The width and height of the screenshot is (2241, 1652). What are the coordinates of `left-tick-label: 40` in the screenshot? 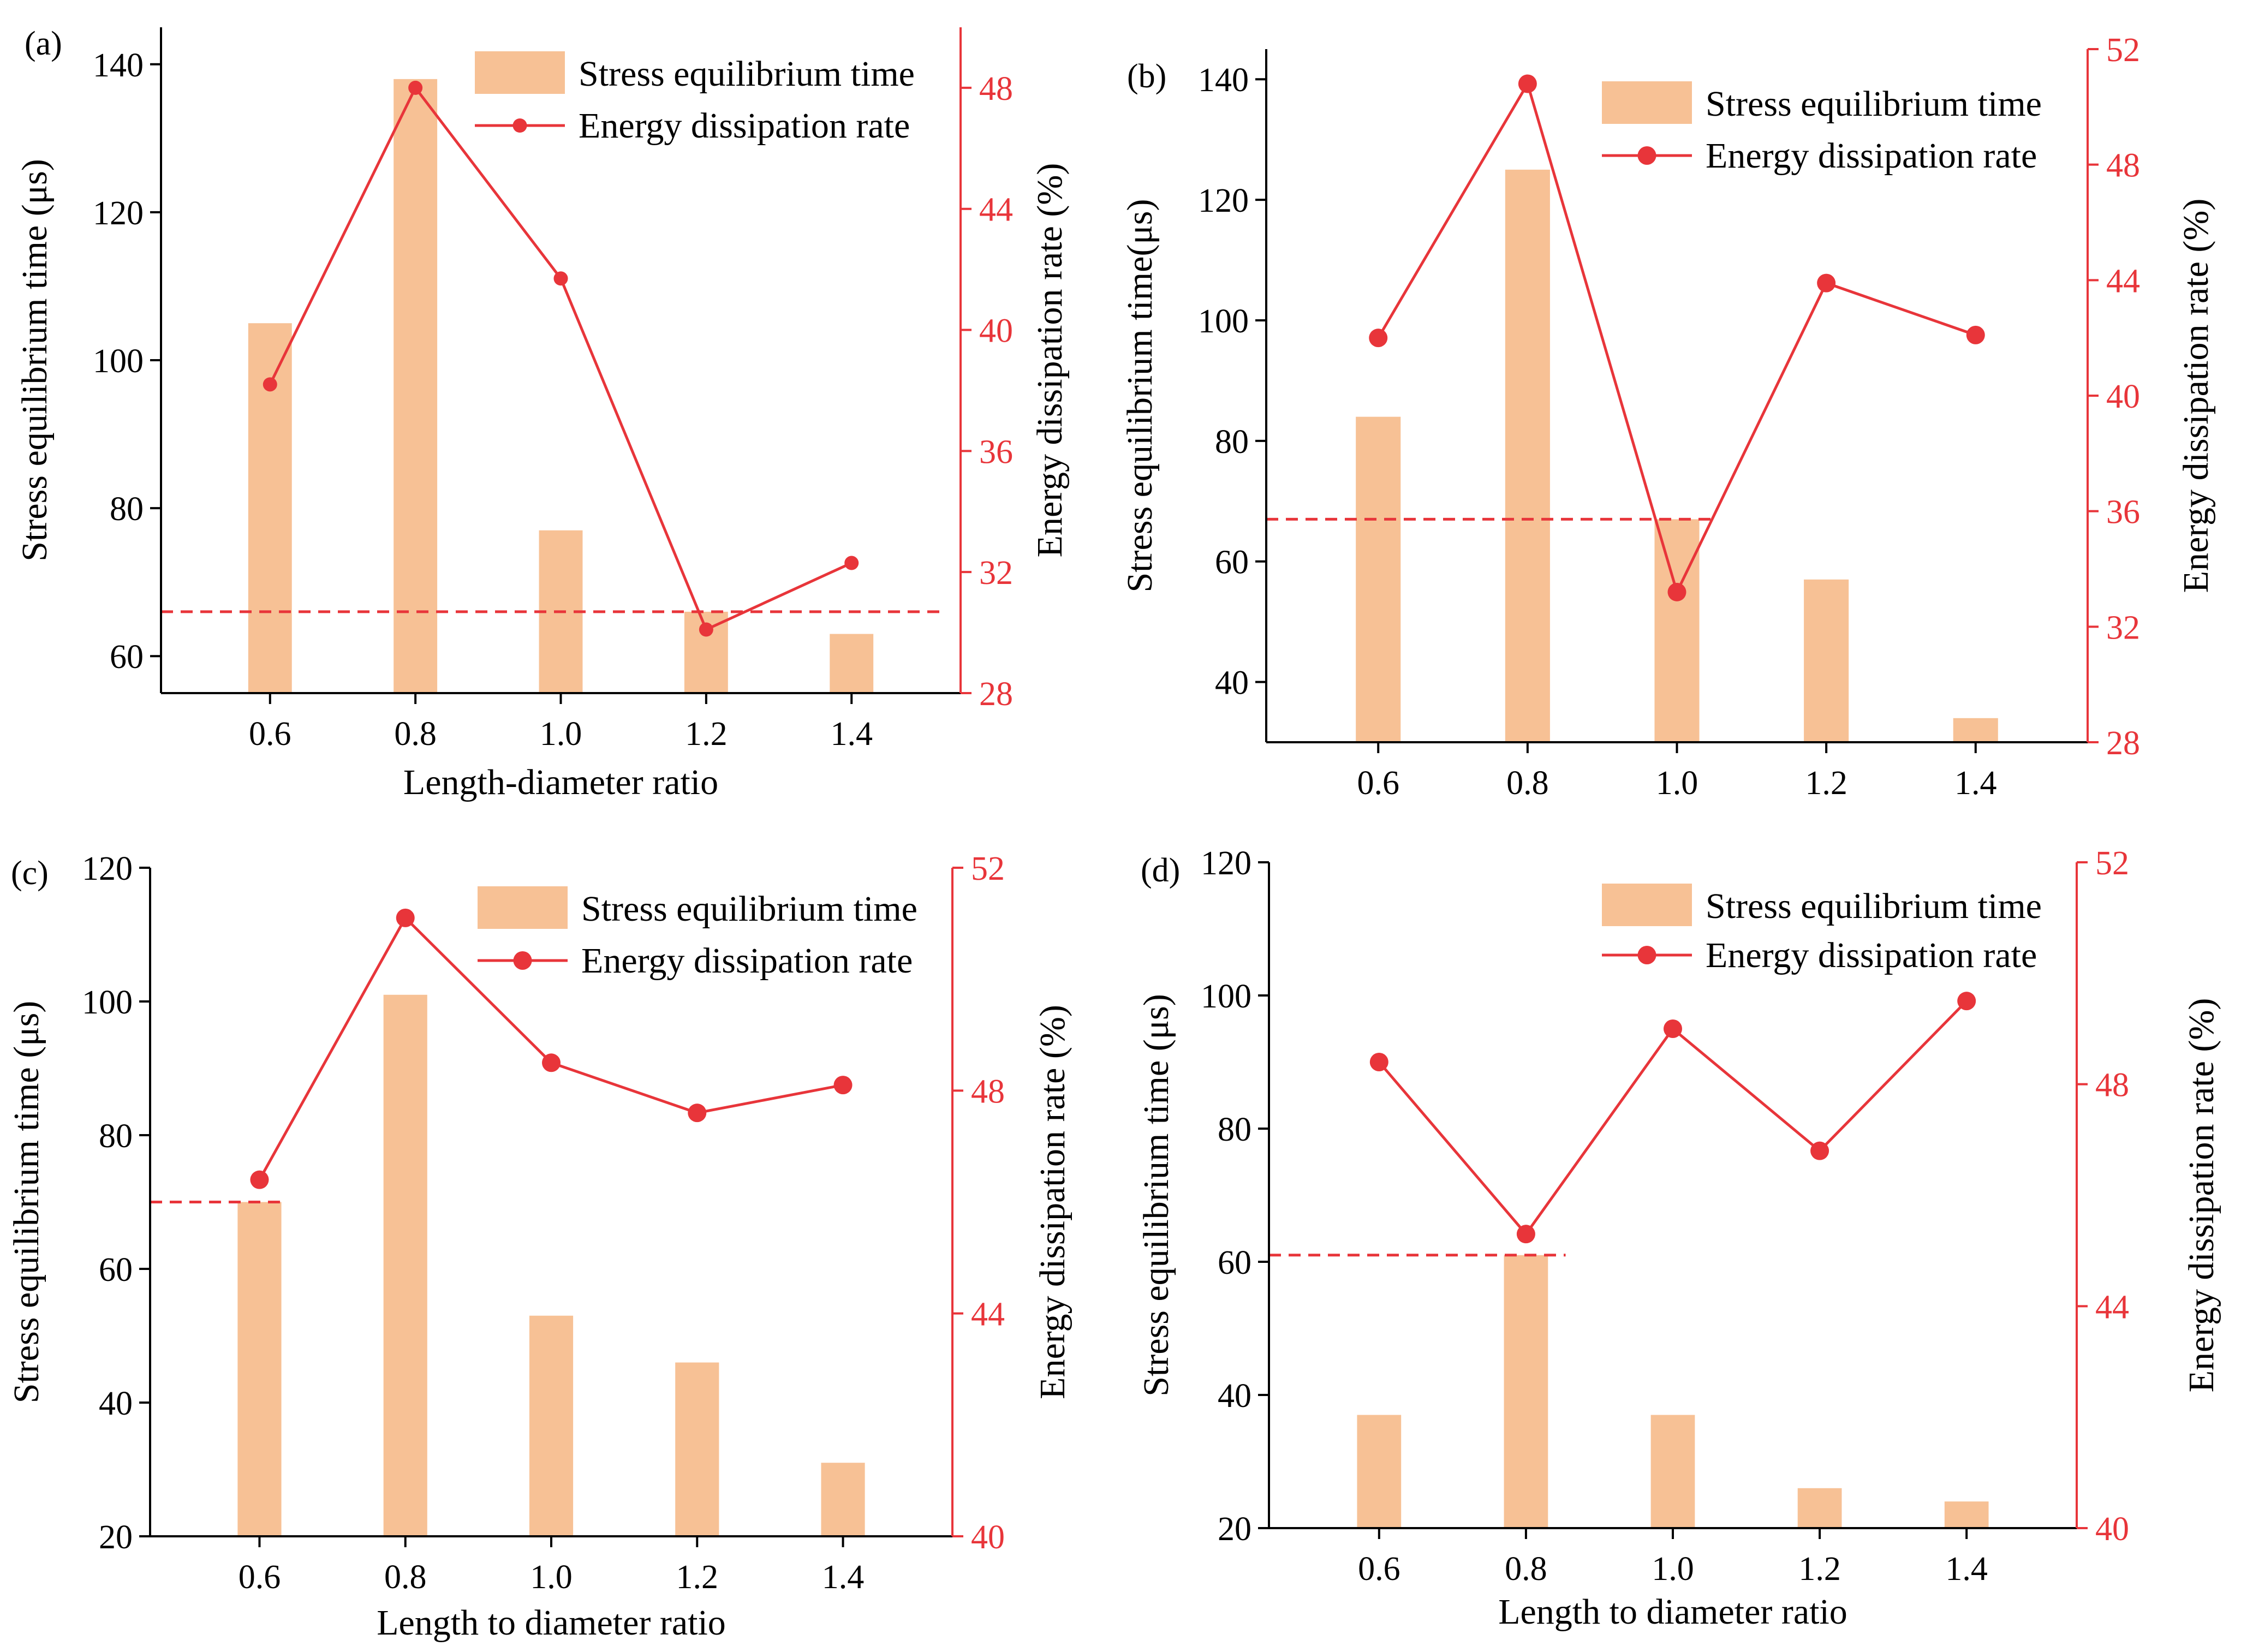 It's located at (1232, 683).